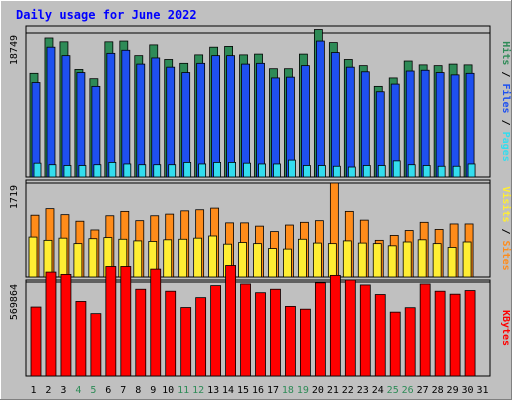  What do you see at coordinates (14, 50) in the screenshot?
I see `max-label-requests: 18749` at bounding box center [14, 50].